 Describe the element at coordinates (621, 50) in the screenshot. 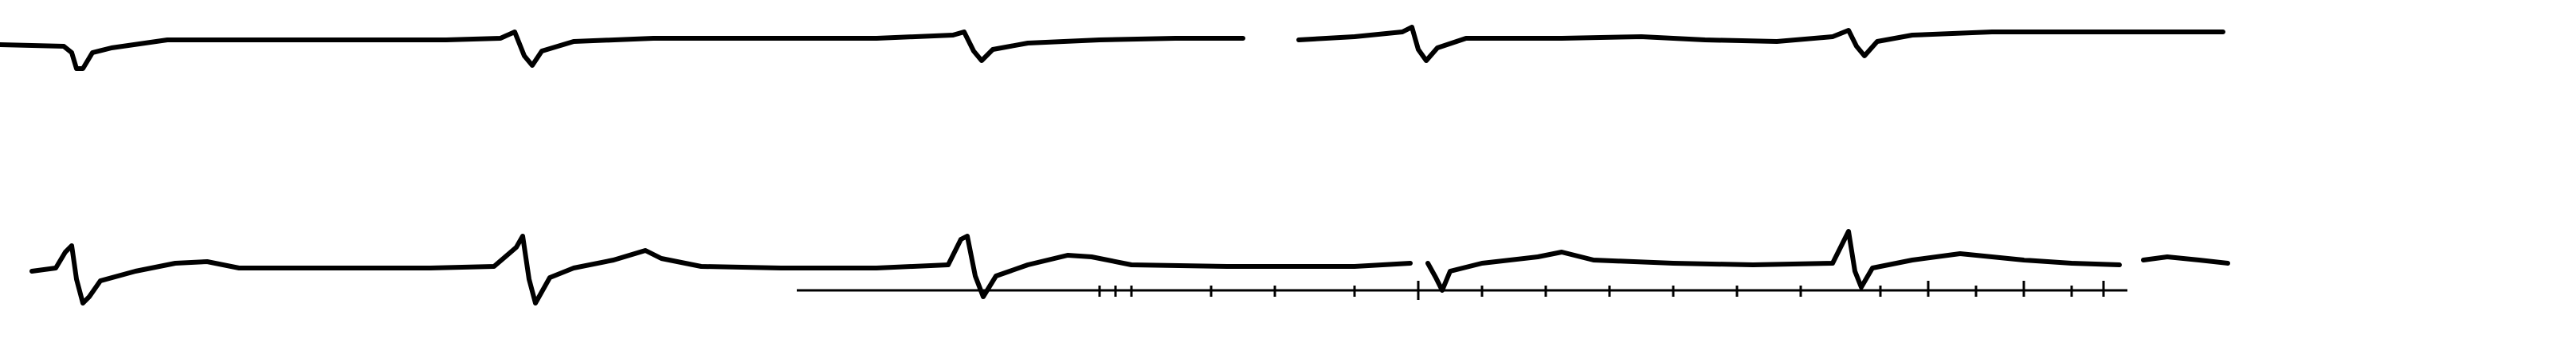

I see `upper-strip-left-trace` at that location.